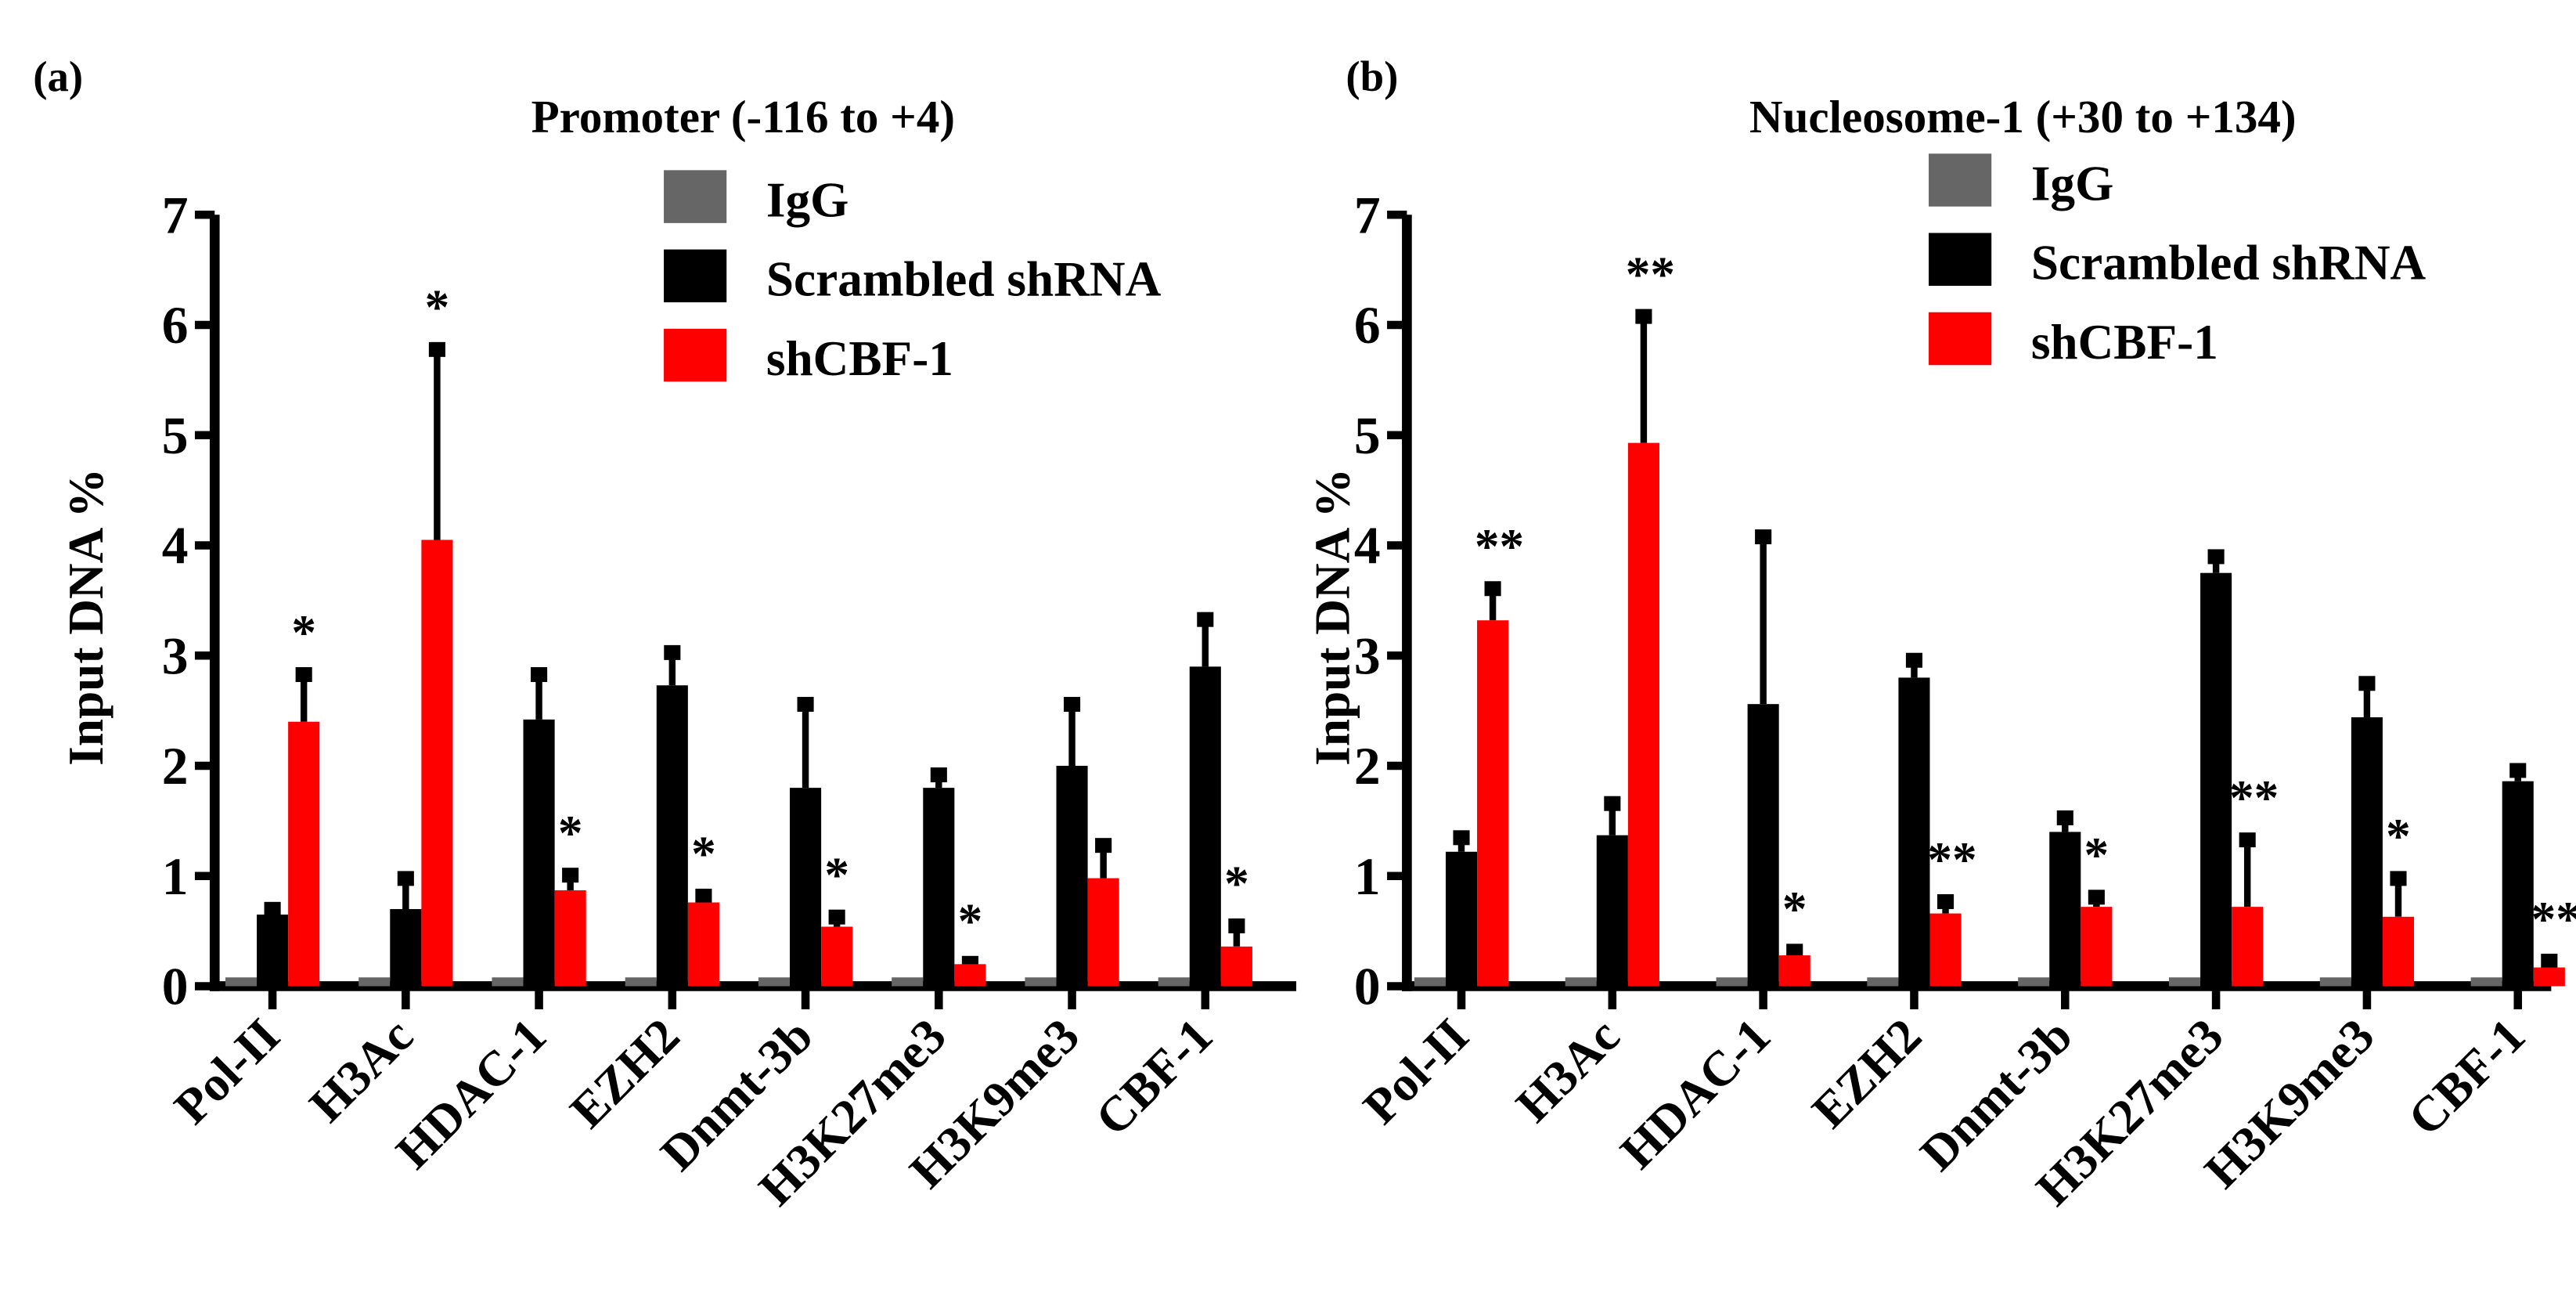 This screenshot has width=2576, height=1310. Describe the element at coordinates (2124, 342) in the screenshot. I see `legend-label: shCBF-1` at that location.